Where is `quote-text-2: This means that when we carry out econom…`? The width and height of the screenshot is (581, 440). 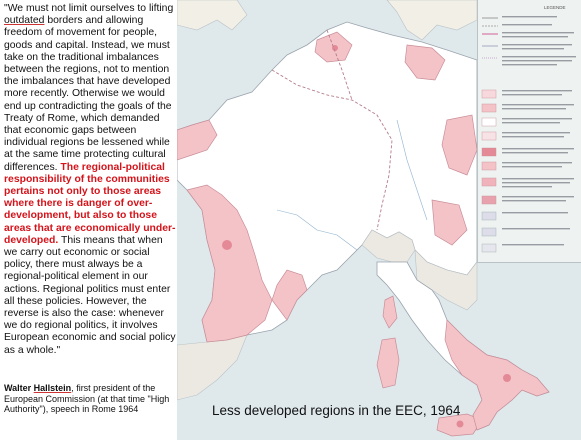 quote-text-2: This means that when we carry out econom… is located at coordinates (90, 295).